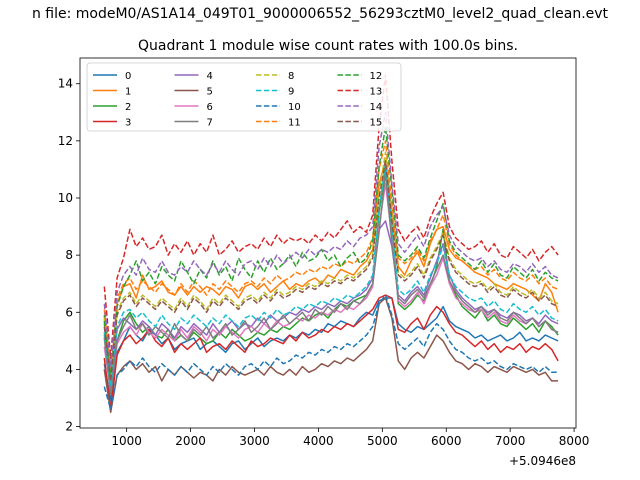  What do you see at coordinates (244, 97) in the screenshot?
I see `legend-box` at bounding box center [244, 97].